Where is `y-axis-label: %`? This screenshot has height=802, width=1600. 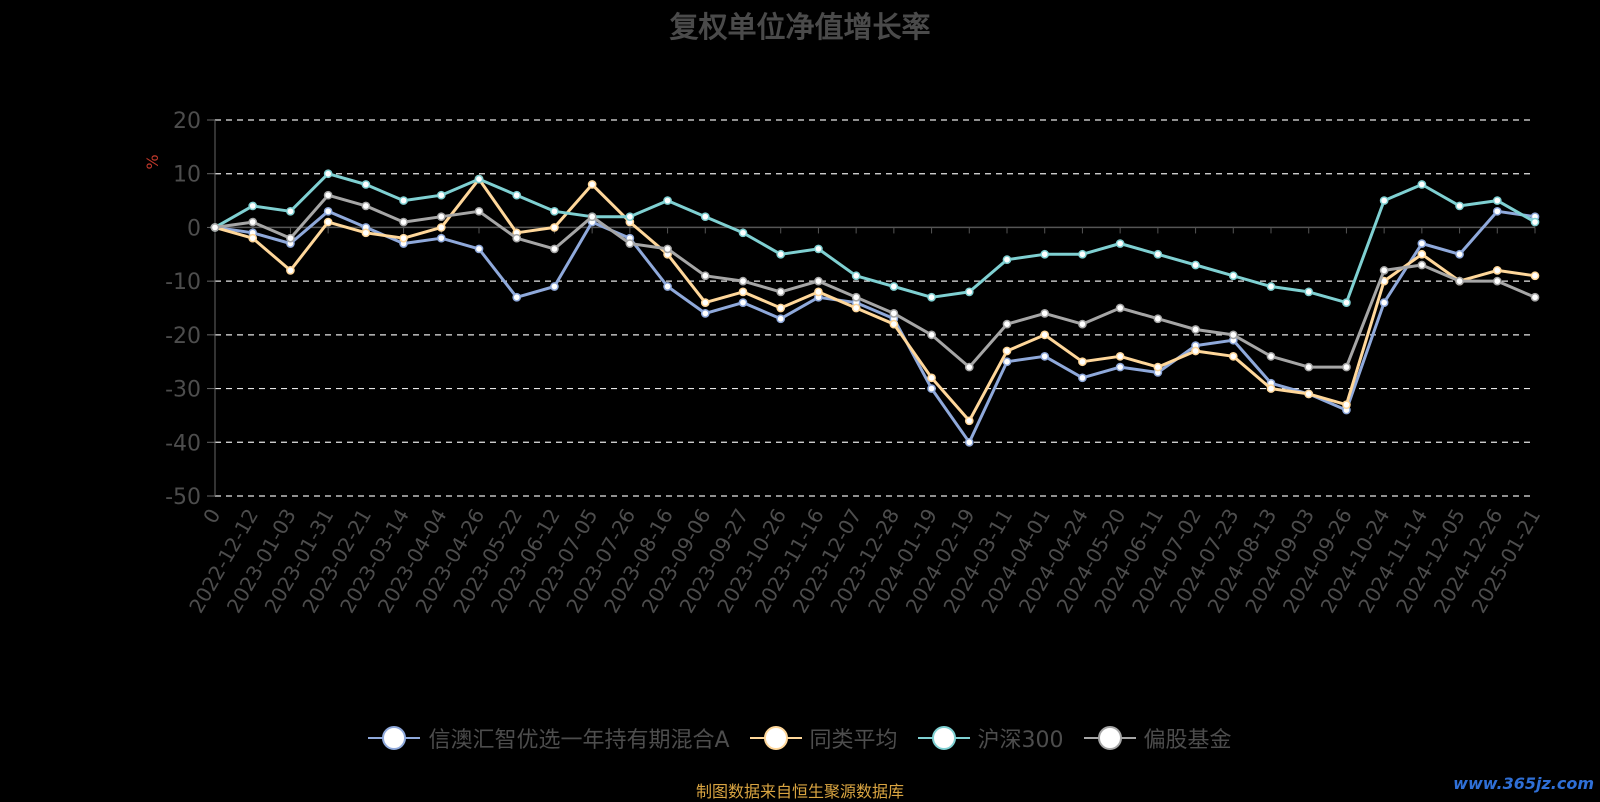
y-axis-label: % is located at coordinates (152, 161).